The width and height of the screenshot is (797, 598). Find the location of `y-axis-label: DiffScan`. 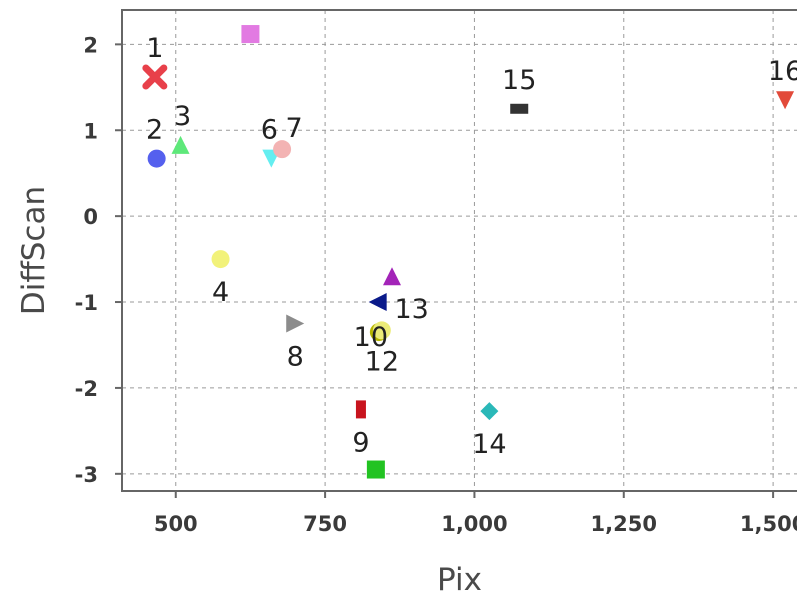

y-axis-label: DiffScan is located at coordinates (34, 250).